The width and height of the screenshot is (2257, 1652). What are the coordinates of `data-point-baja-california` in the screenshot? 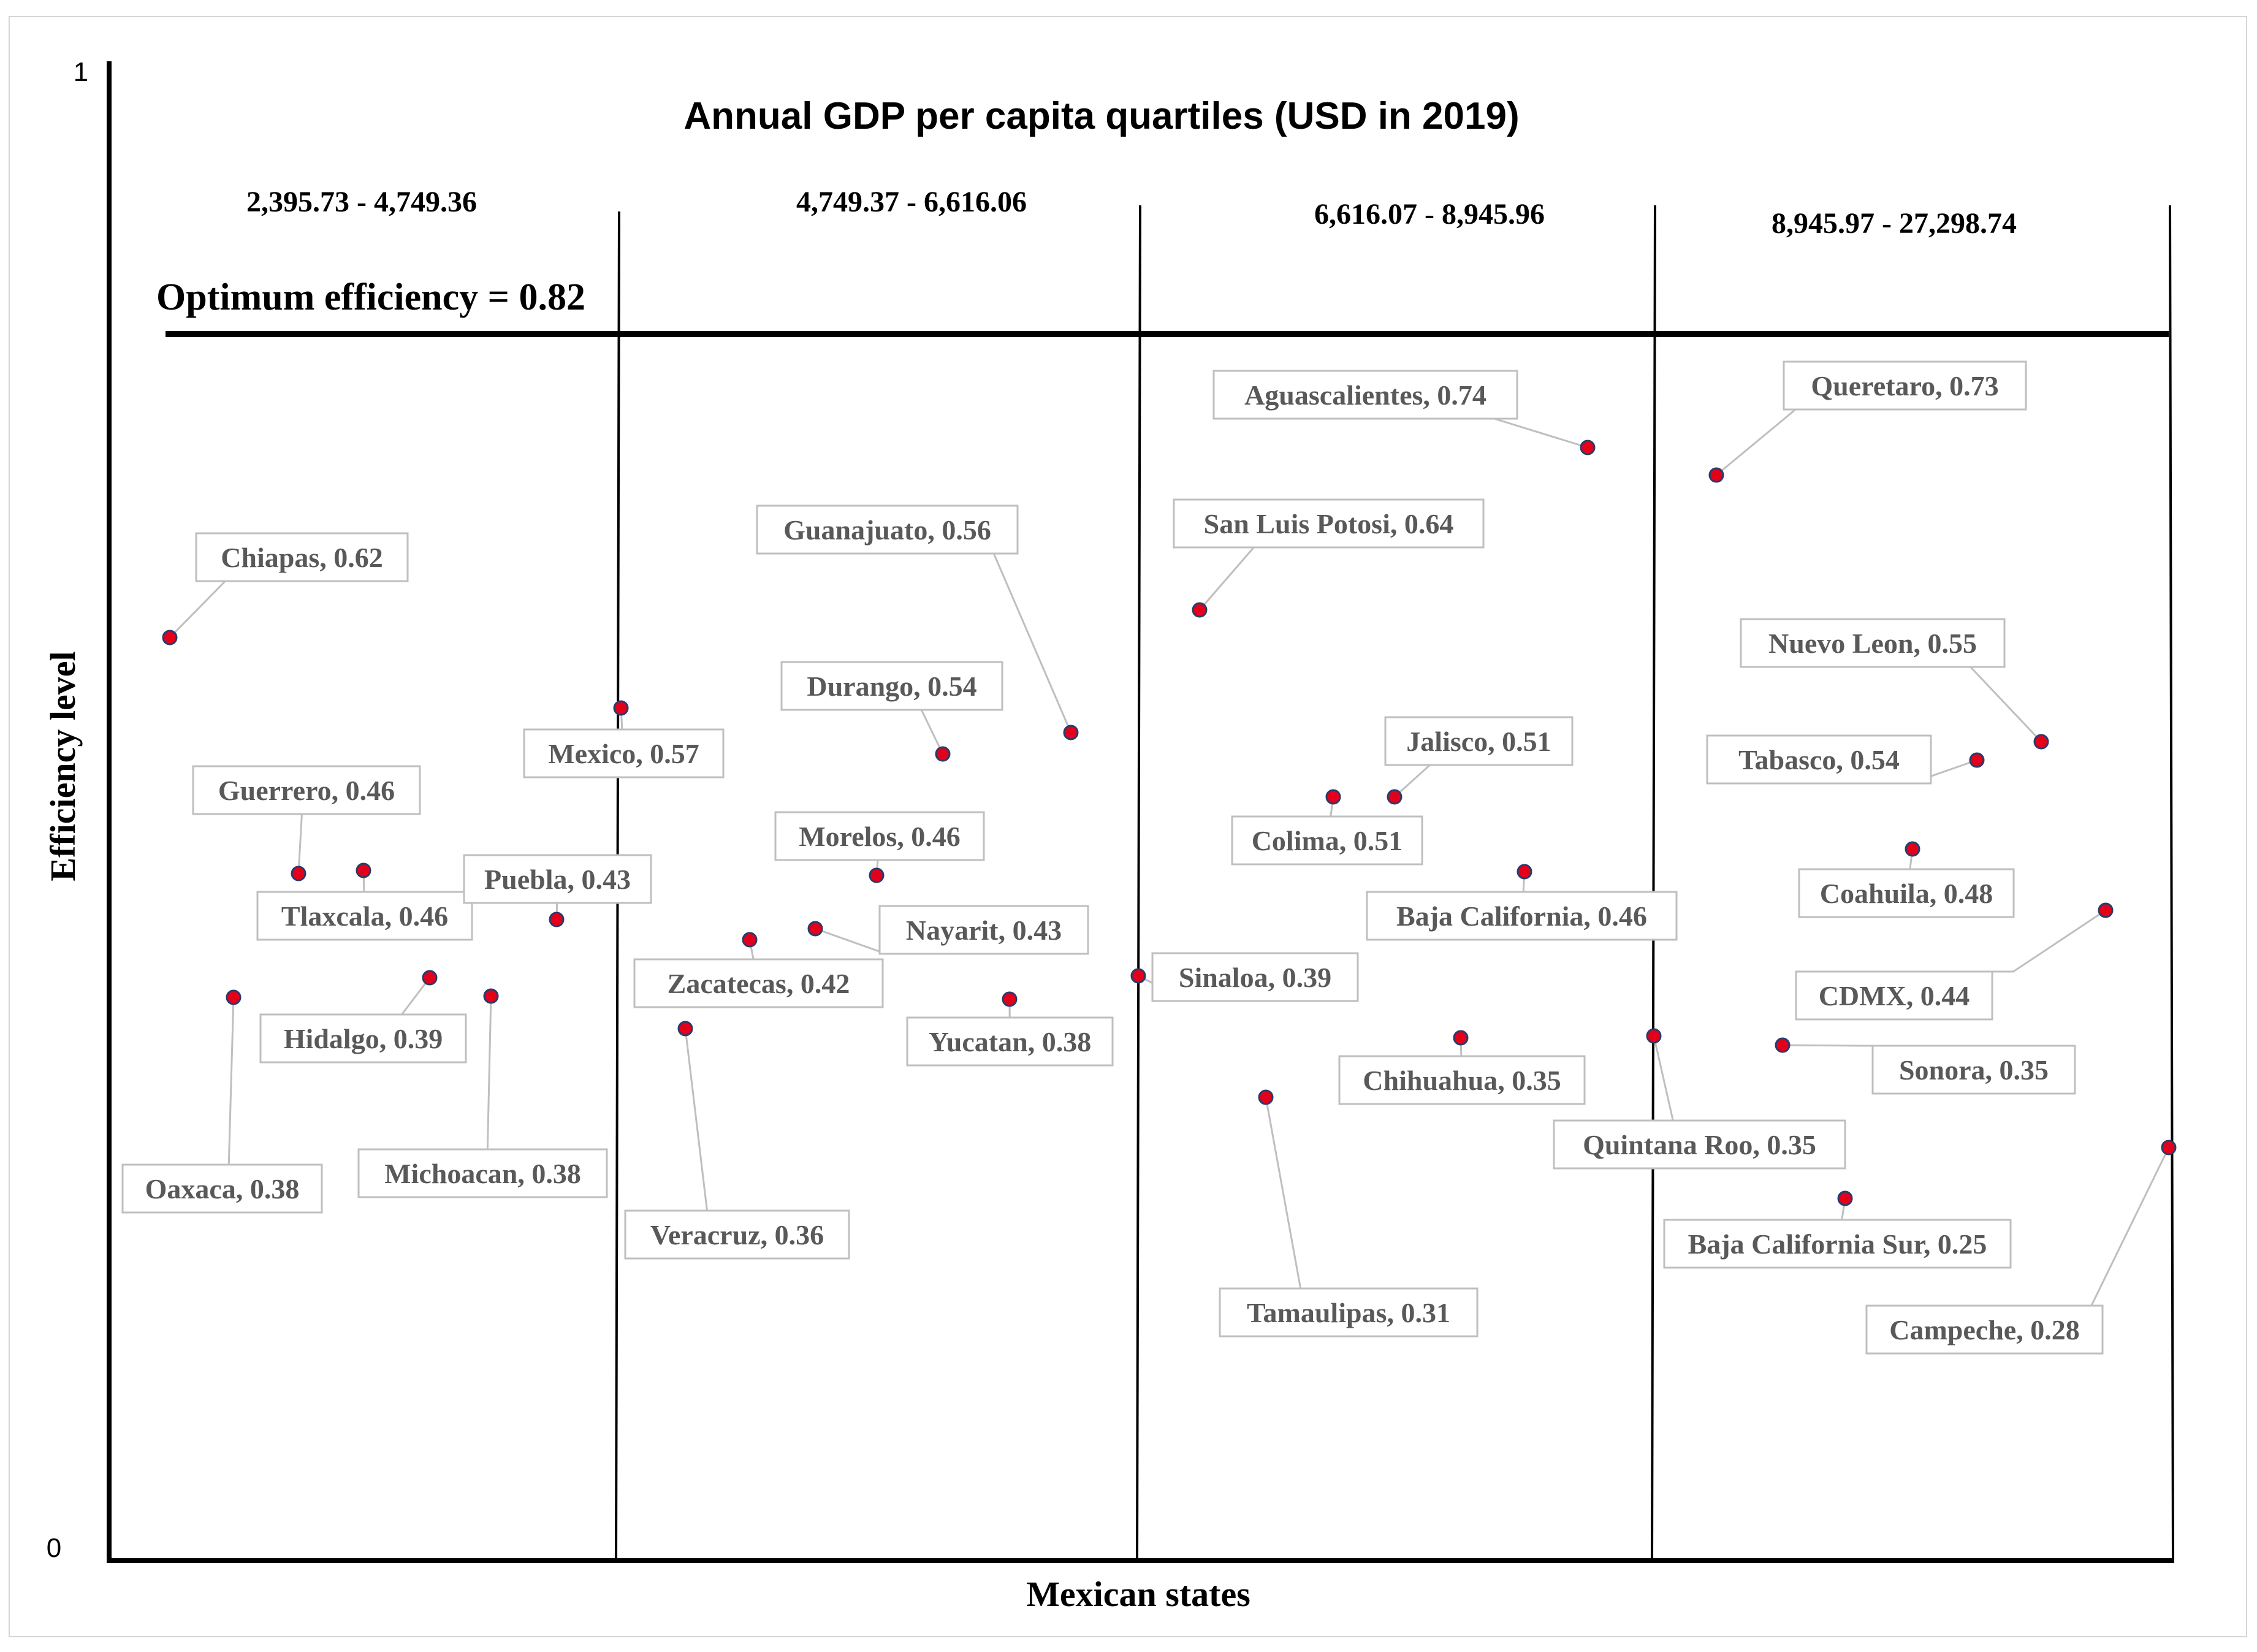 It's located at (1524, 872).